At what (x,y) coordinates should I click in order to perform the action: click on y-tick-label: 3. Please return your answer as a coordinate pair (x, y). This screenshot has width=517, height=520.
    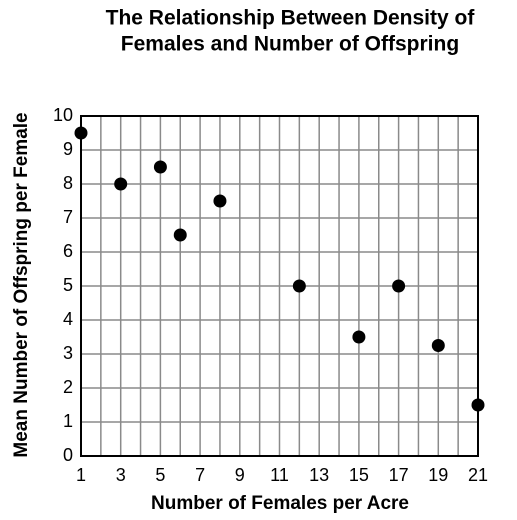
    Looking at the image, I should click on (68, 353).